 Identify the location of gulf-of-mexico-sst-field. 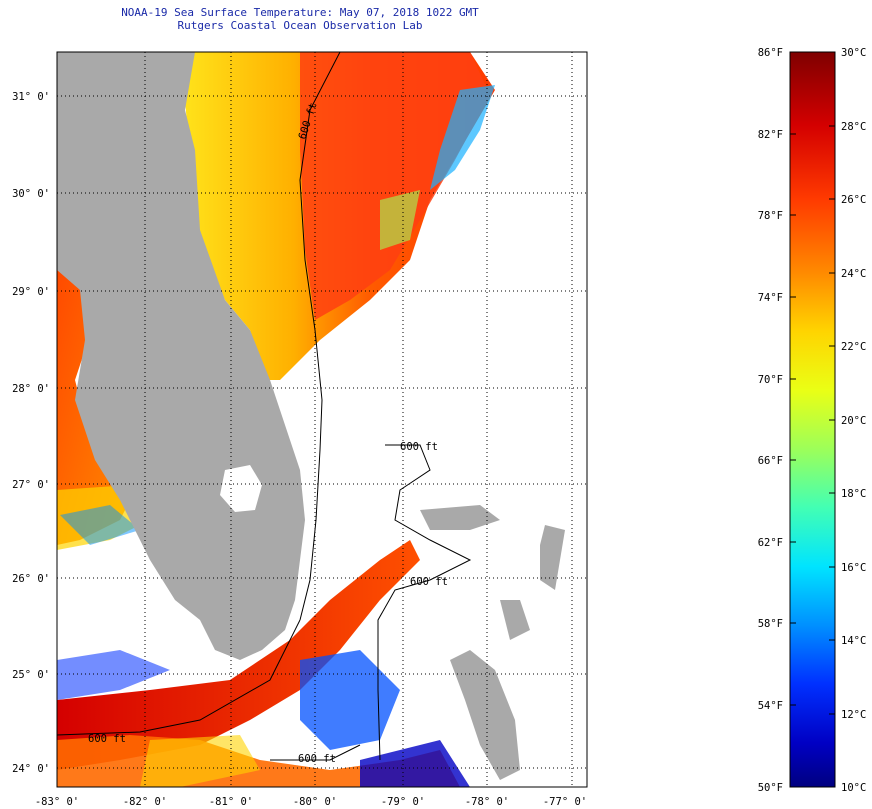
(93, 407).